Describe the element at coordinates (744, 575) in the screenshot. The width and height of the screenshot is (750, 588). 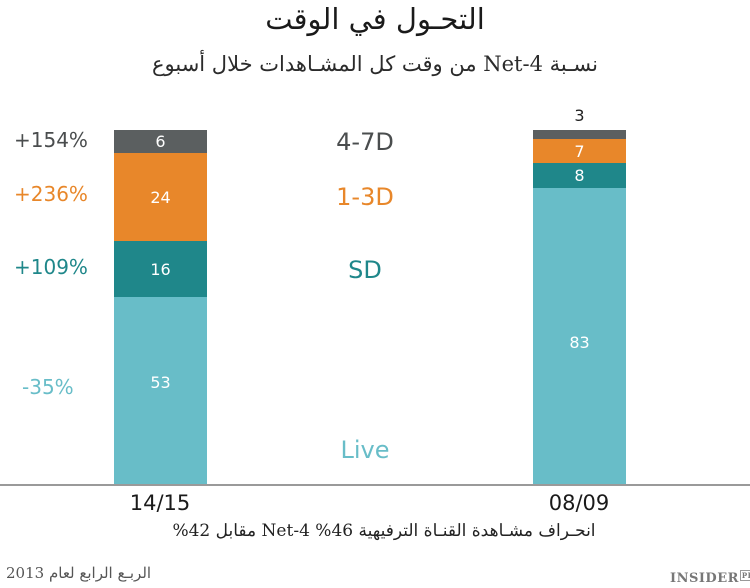
I see `brand-suffix: PRO` at that location.